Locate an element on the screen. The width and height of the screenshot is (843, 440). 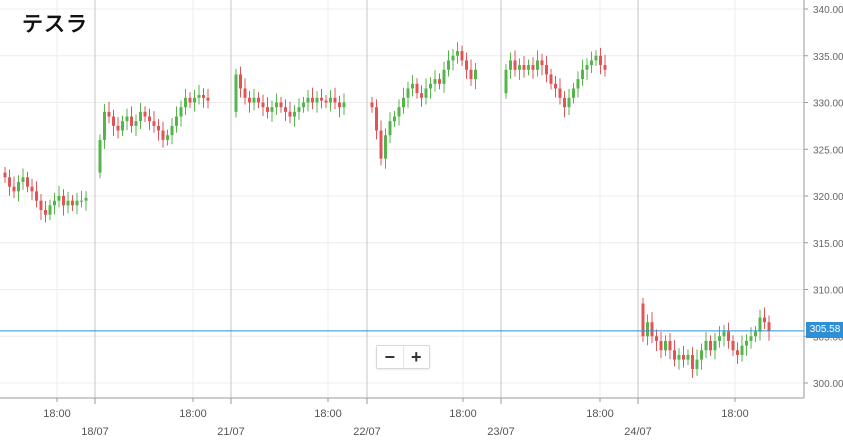
y-tick-label: 335.00 is located at coordinates (828, 57).